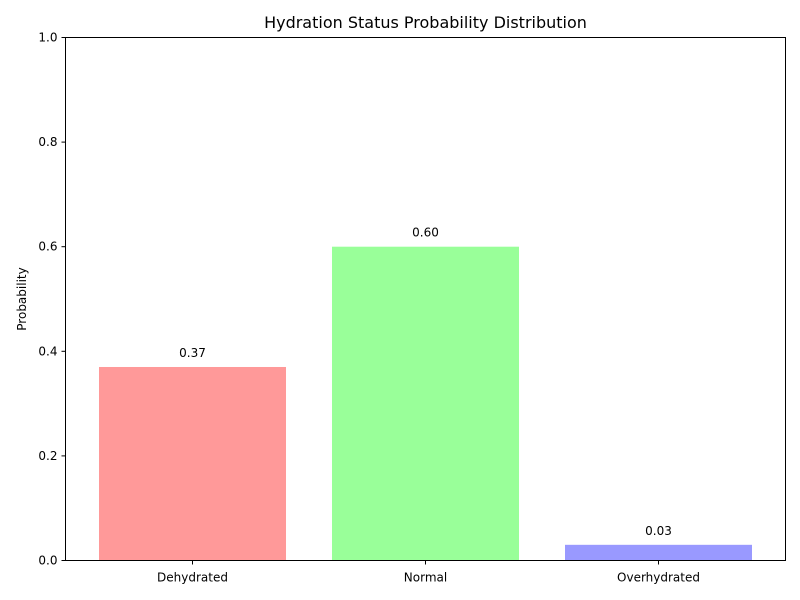 The image size is (800, 600). What do you see at coordinates (47, 561) in the screenshot?
I see `y-tick-label: 0.0` at bounding box center [47, 561].